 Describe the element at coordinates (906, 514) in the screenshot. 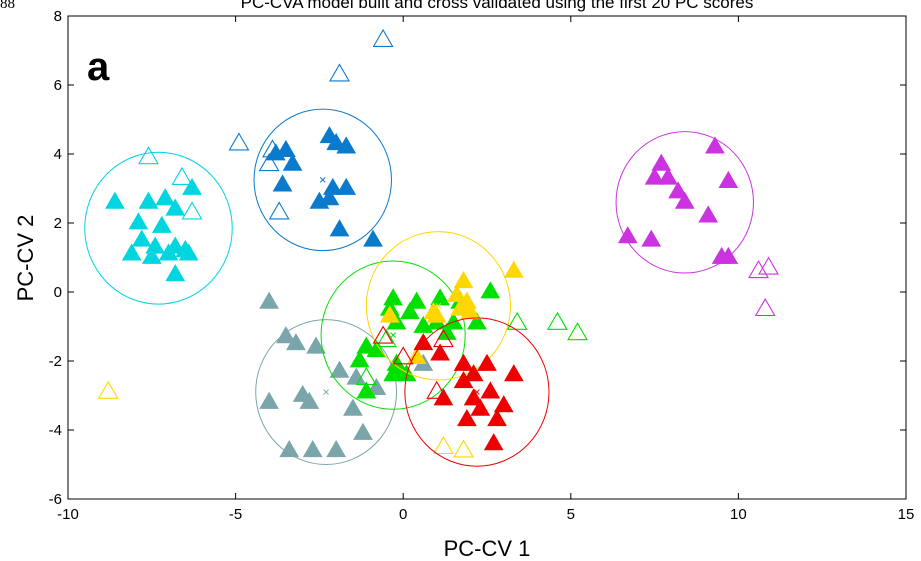

I see `x-tick-label: 15` at that location.